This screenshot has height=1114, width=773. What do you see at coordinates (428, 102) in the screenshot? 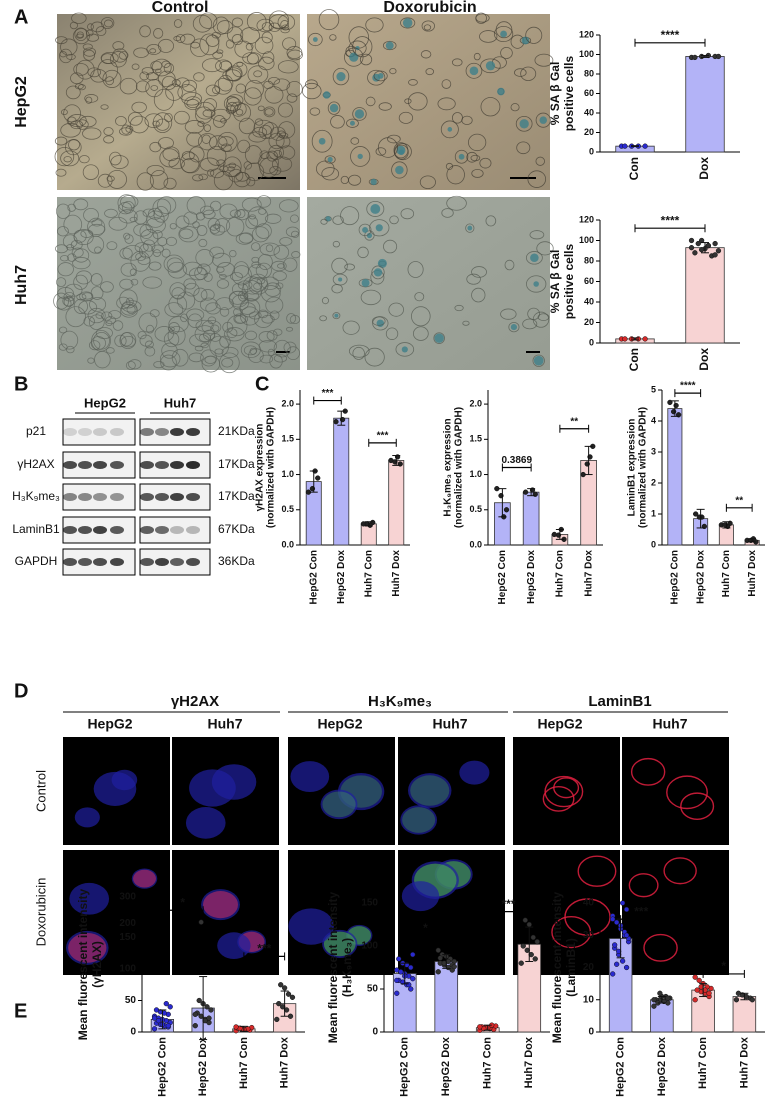
I see `micrograph` at bounding box center [428, 102].